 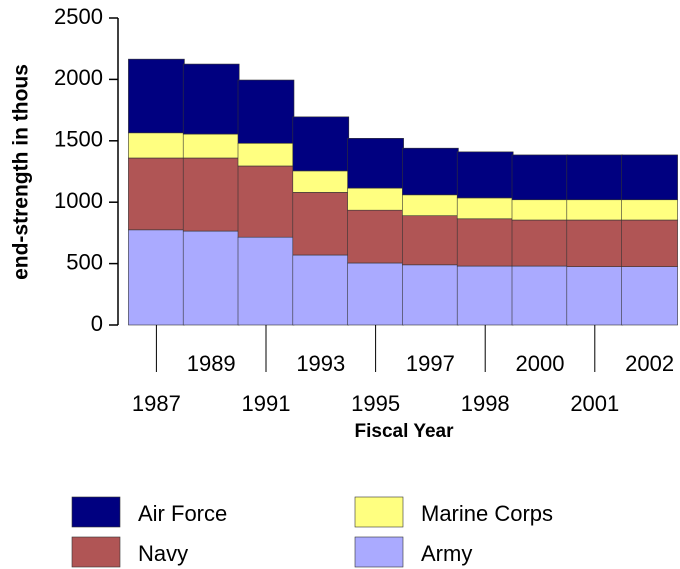 What do you see at coordinates (487, 513) in the screenshot?
I see `legend-label: Marine Corps` at bounding box center [487, 513].